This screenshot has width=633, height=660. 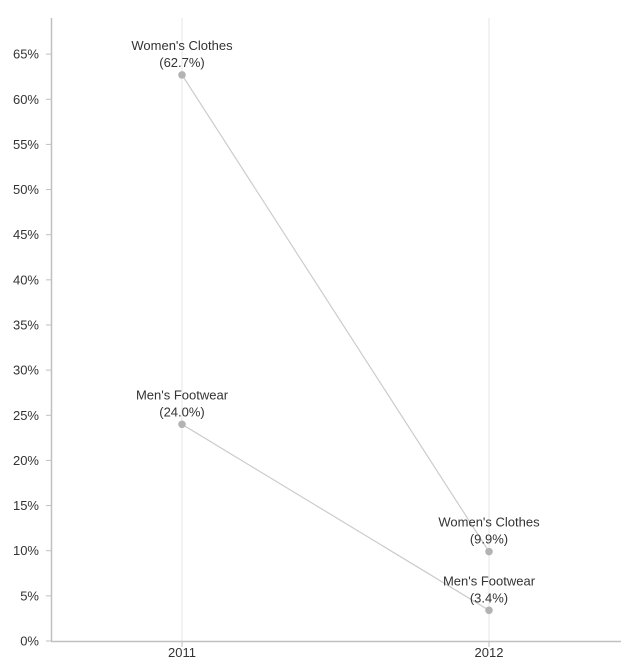 What do you see at coordinates (29, 595) in the screenshot?
I see `y-tick-label: 5%` at bounding box center [29, 595].